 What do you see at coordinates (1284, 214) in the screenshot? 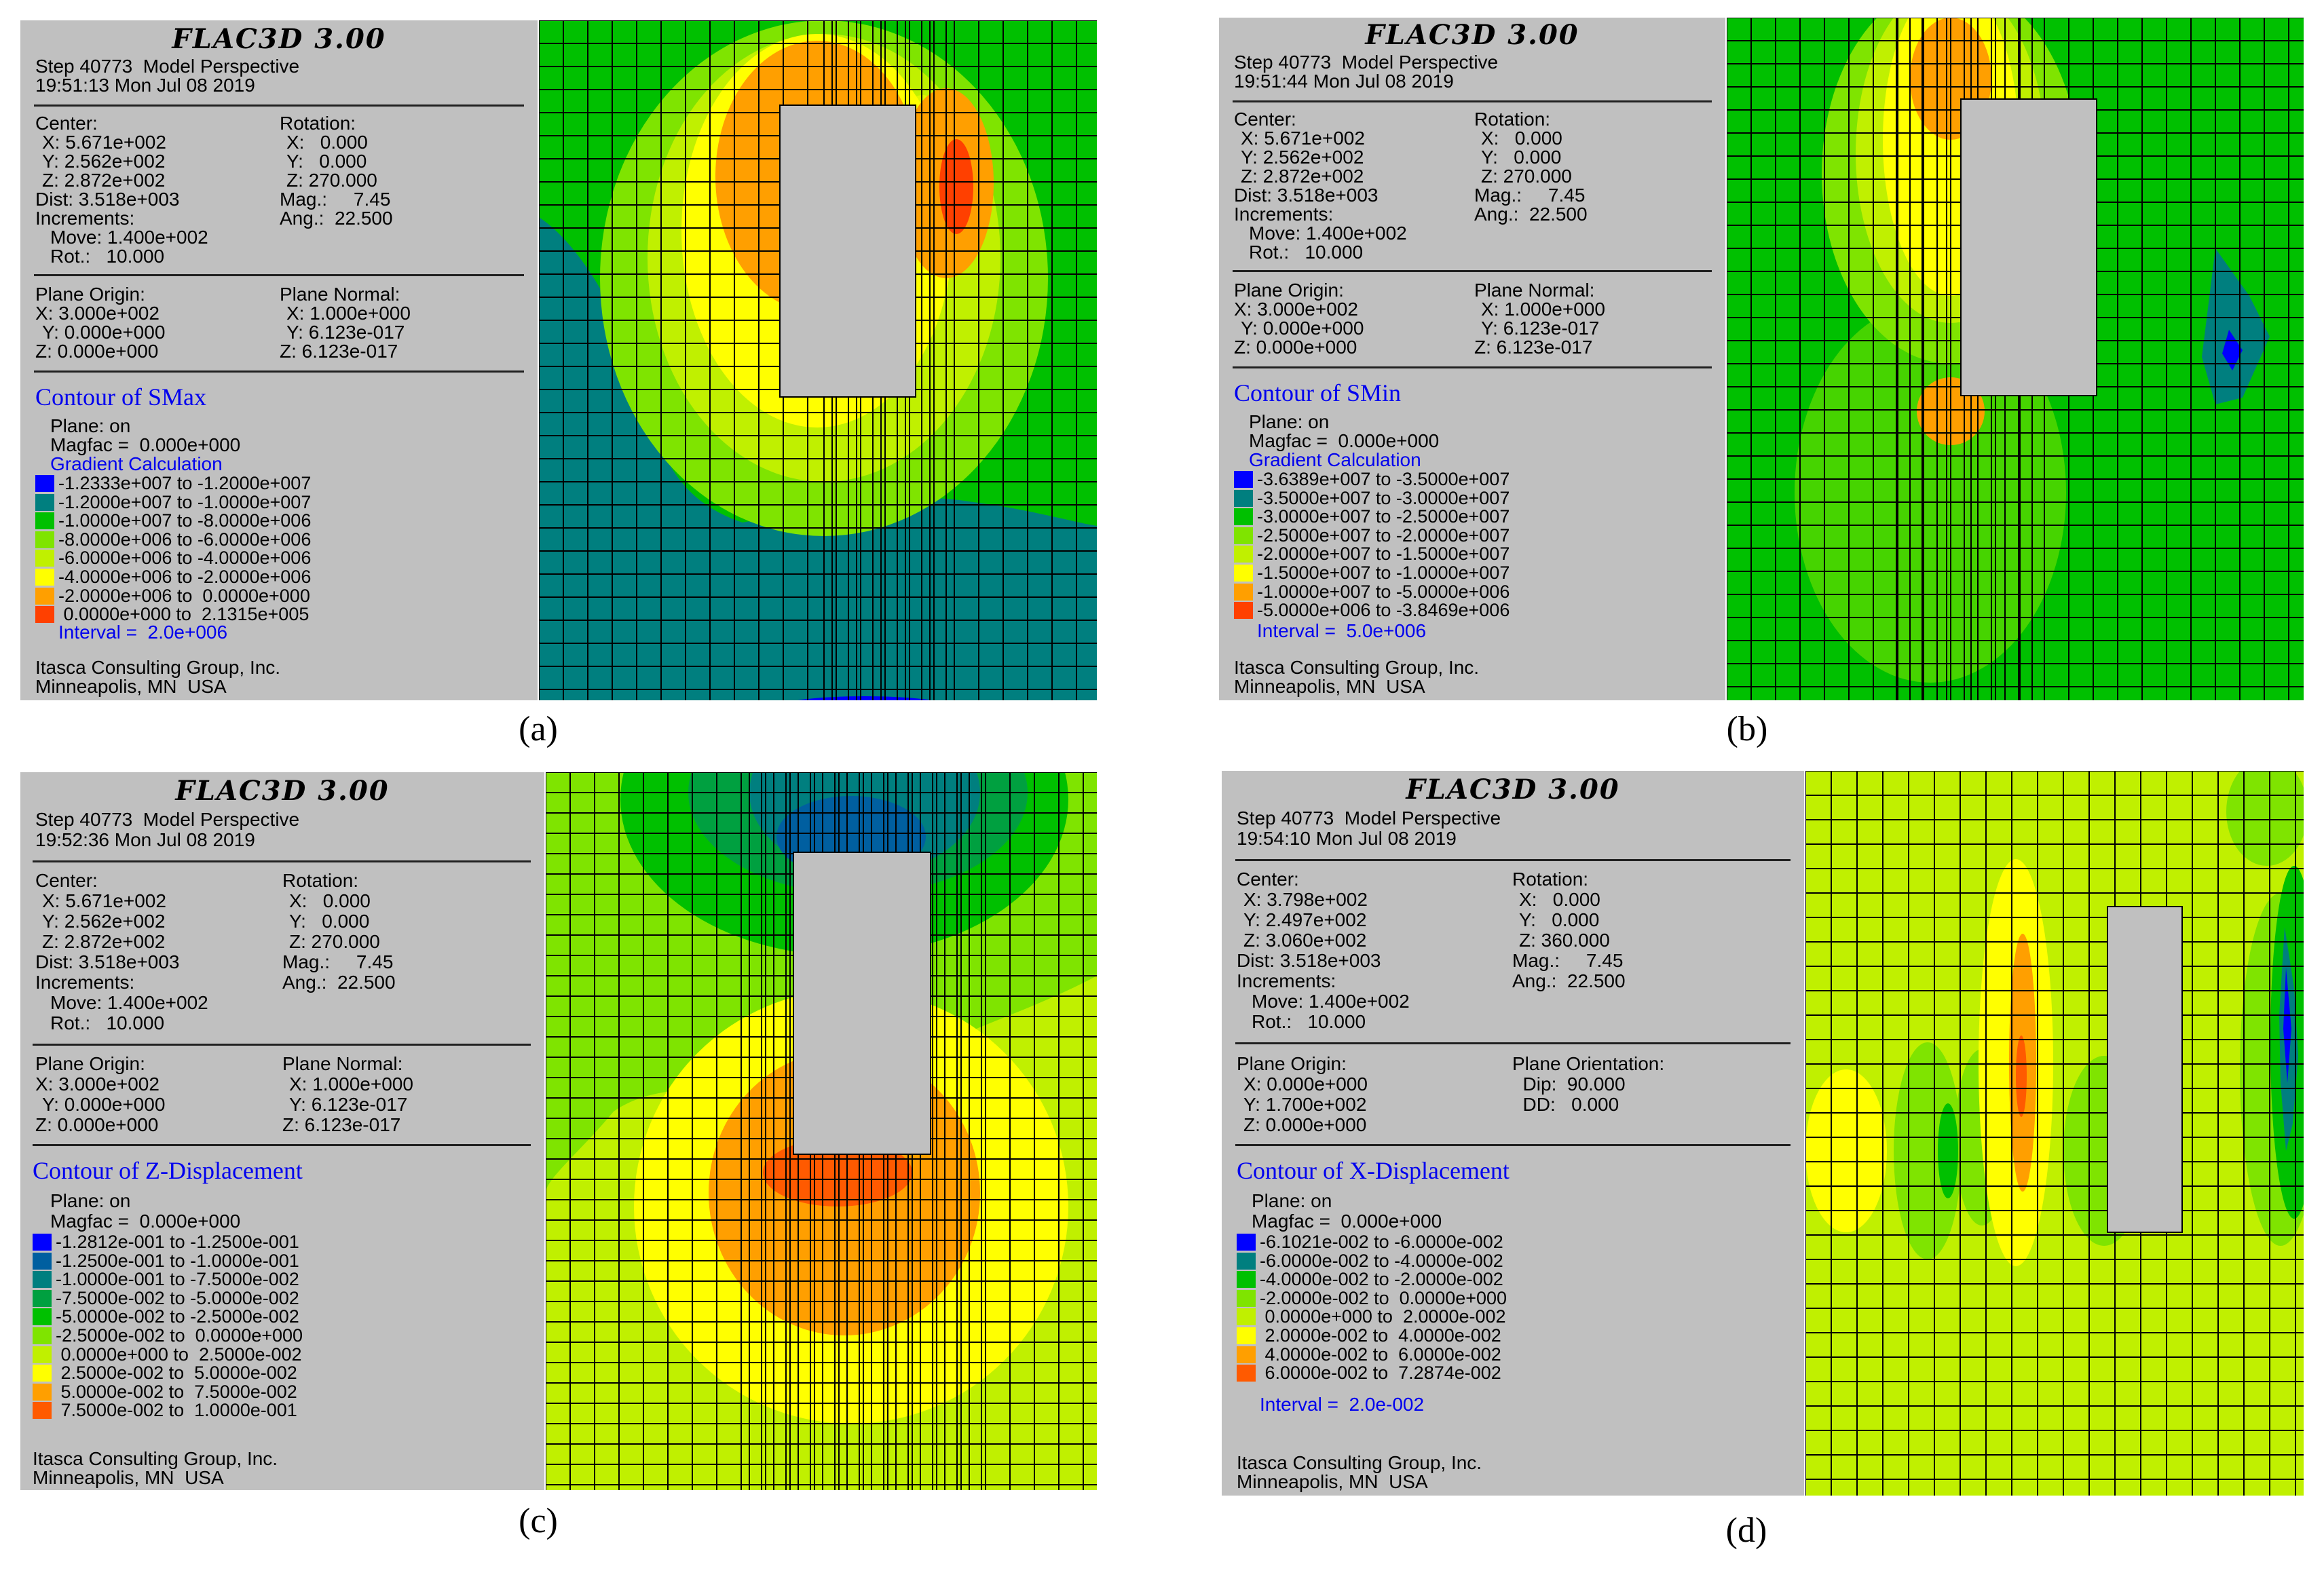
I see `increments-label: Increments:` at bounding box center [1284, 214].